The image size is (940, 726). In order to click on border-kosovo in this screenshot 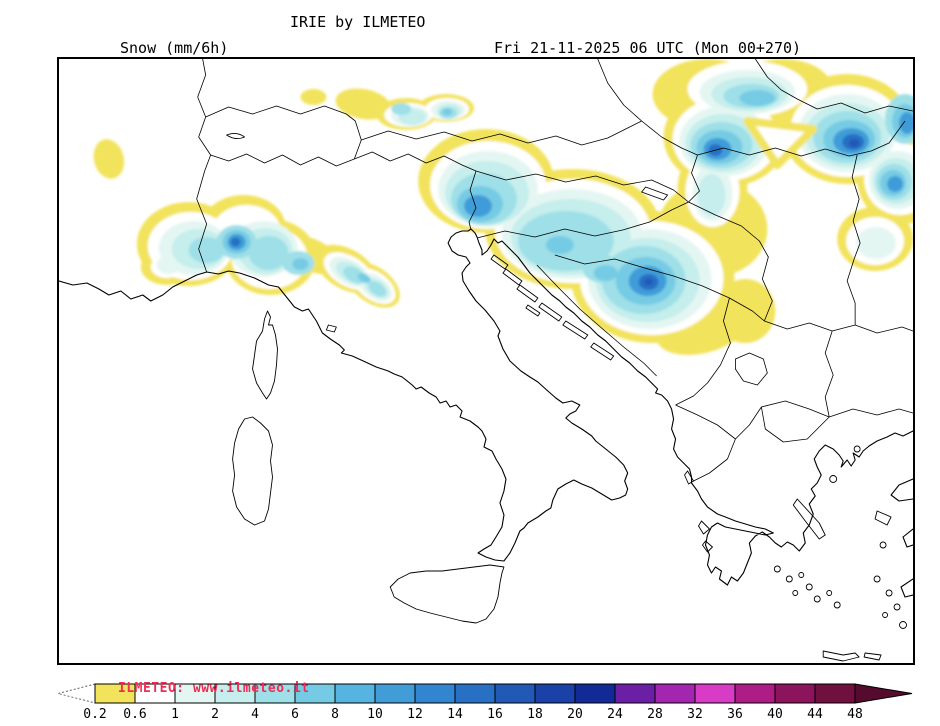, I will do `click(751, 369)`.